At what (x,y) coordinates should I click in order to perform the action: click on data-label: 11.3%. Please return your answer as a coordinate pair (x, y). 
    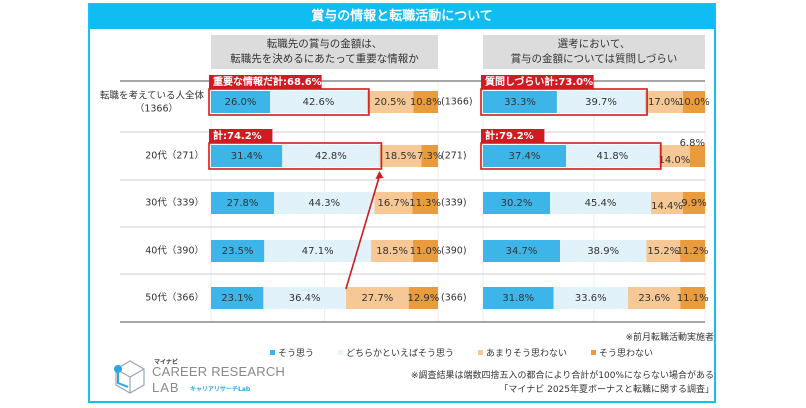
    Looking at the image, I should click on (425, 203).